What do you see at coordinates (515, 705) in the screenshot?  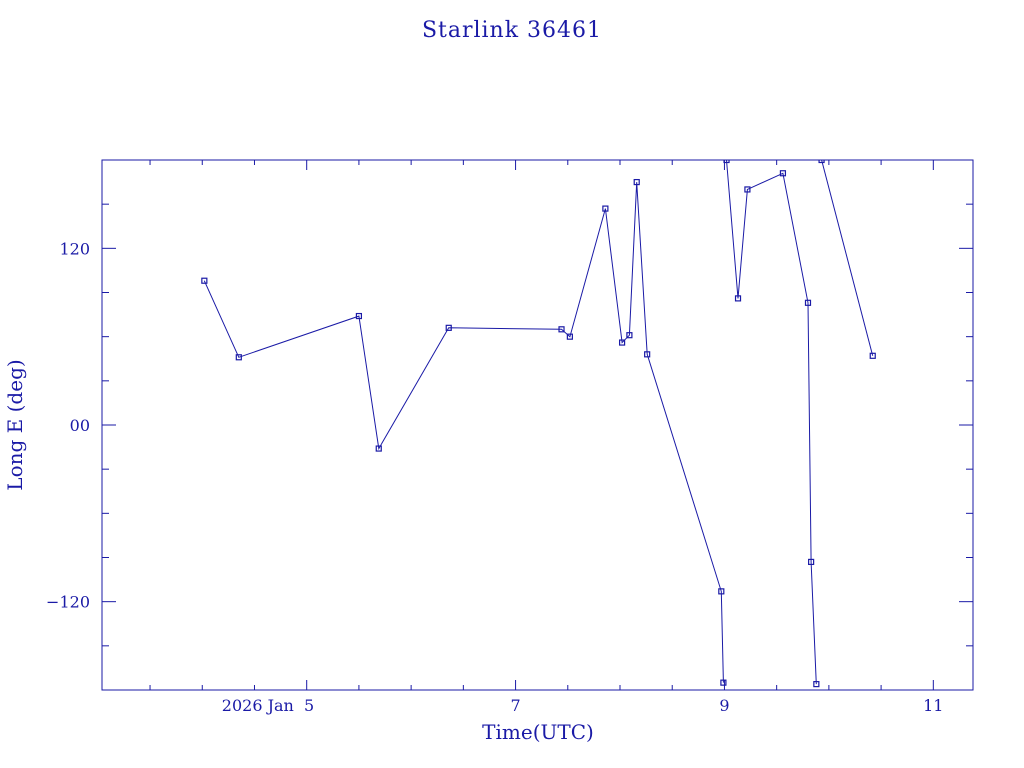 I see `x-tick-label: 7` at bounding box center [515, 705].